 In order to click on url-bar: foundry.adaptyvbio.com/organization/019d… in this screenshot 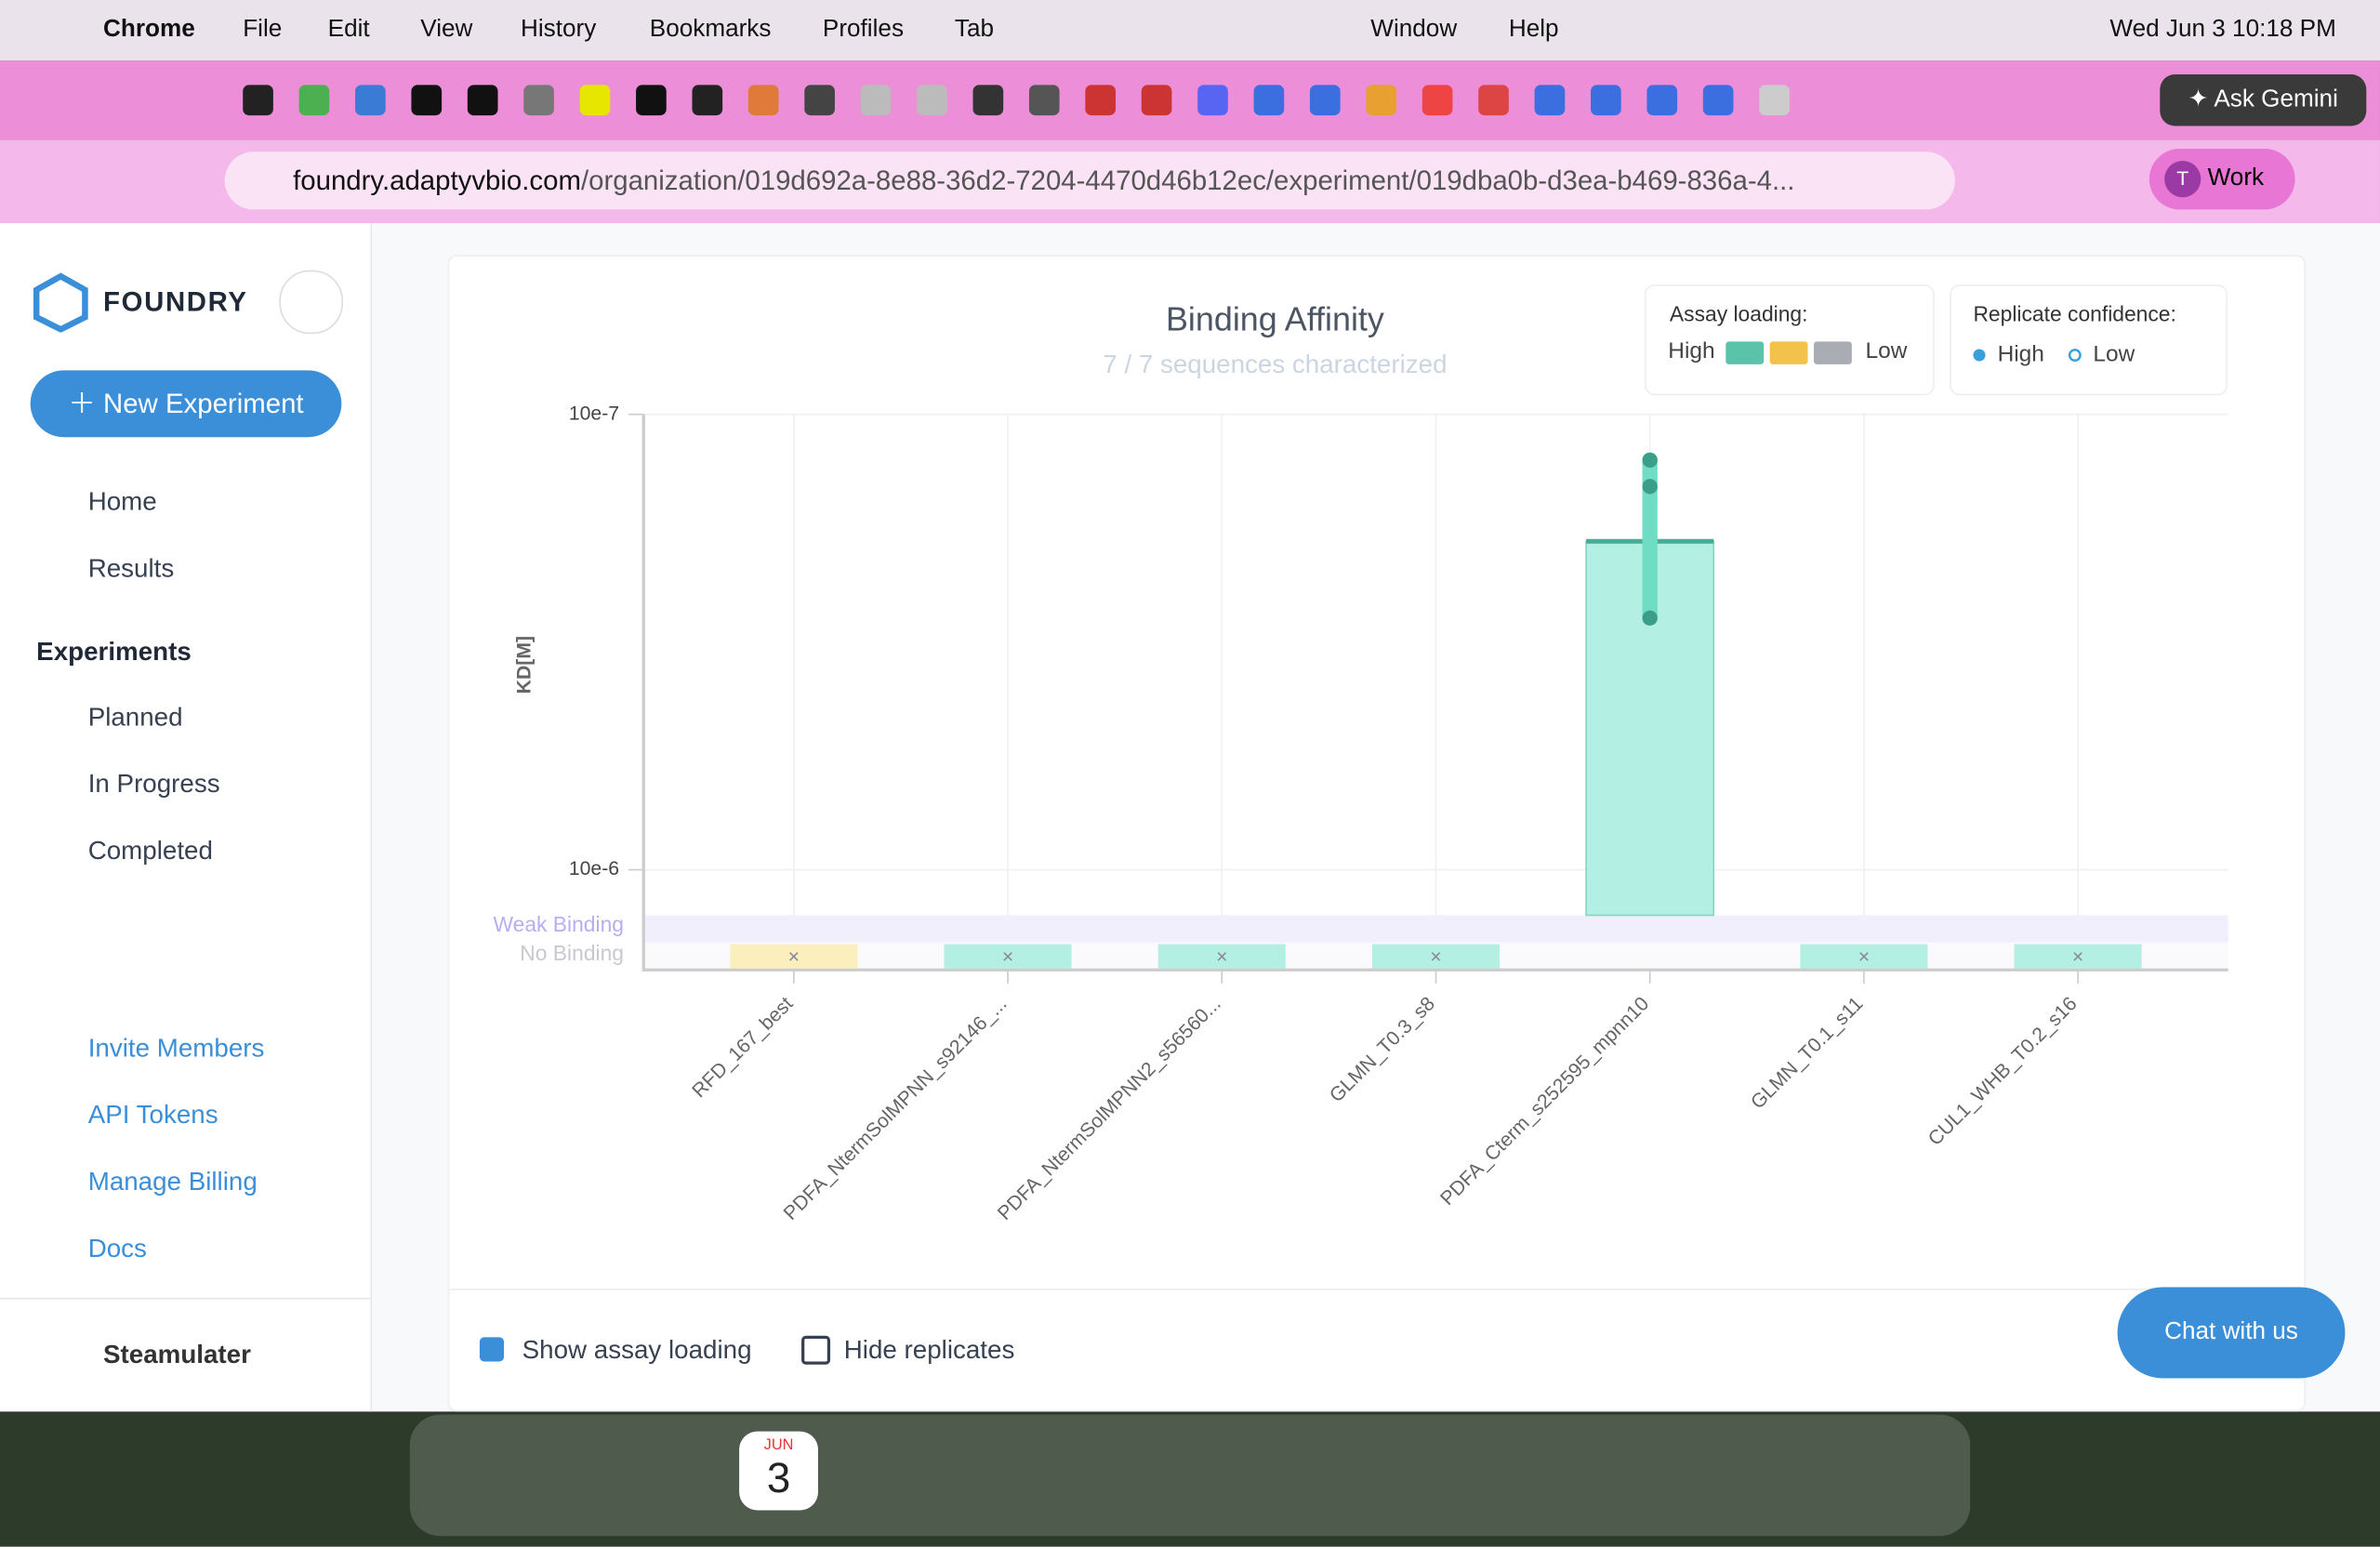, I will do `click(1089, 181)`.